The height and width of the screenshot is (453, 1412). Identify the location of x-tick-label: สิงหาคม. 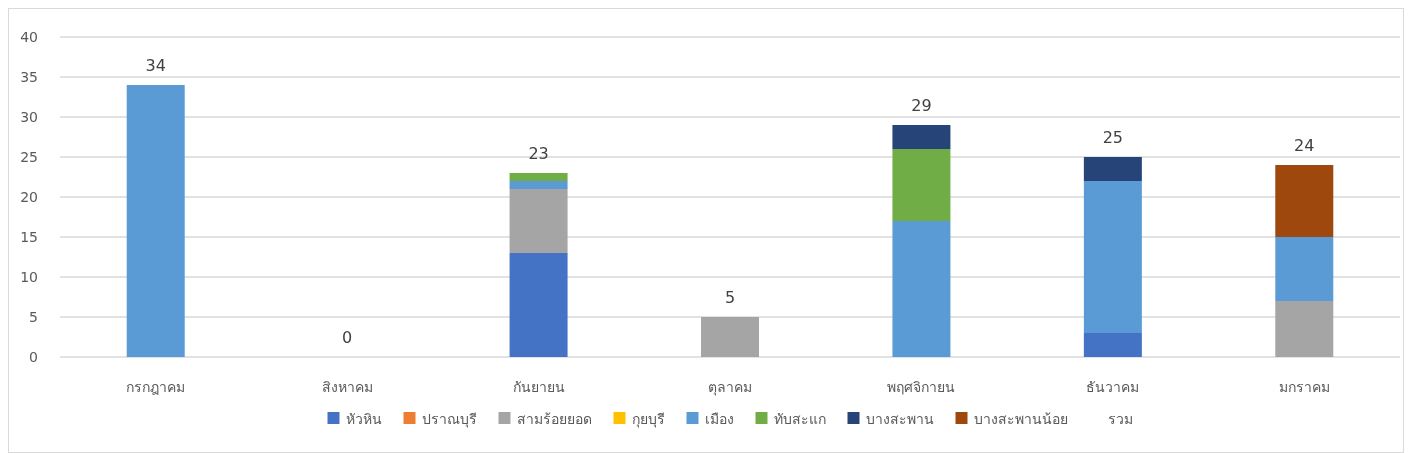
(347, 387).